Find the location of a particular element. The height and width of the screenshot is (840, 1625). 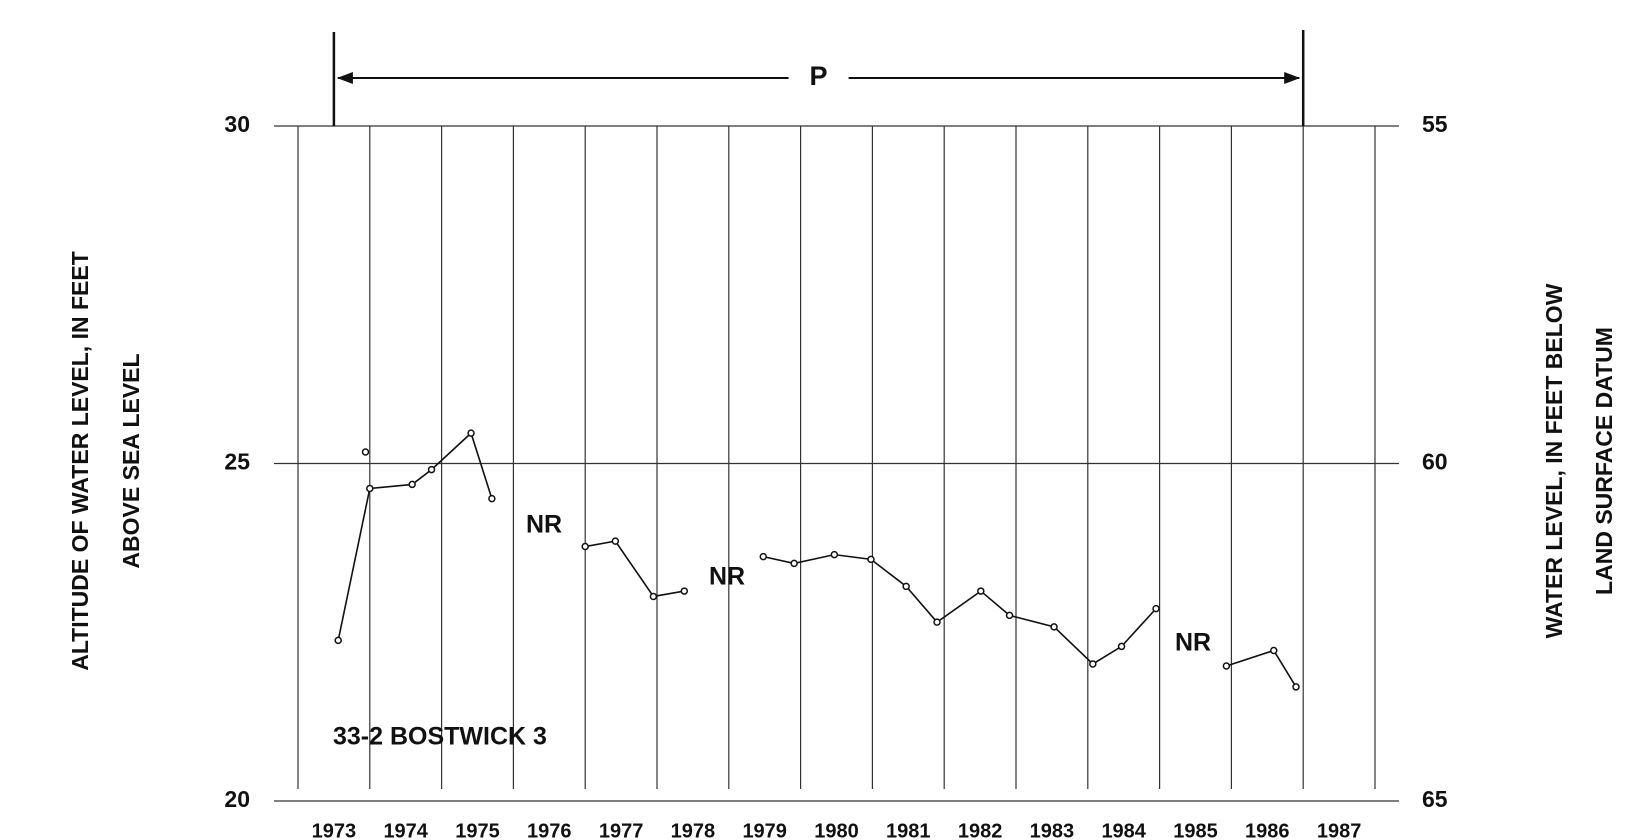

y-tick-label: 20 is located at coordinates (237, 799).